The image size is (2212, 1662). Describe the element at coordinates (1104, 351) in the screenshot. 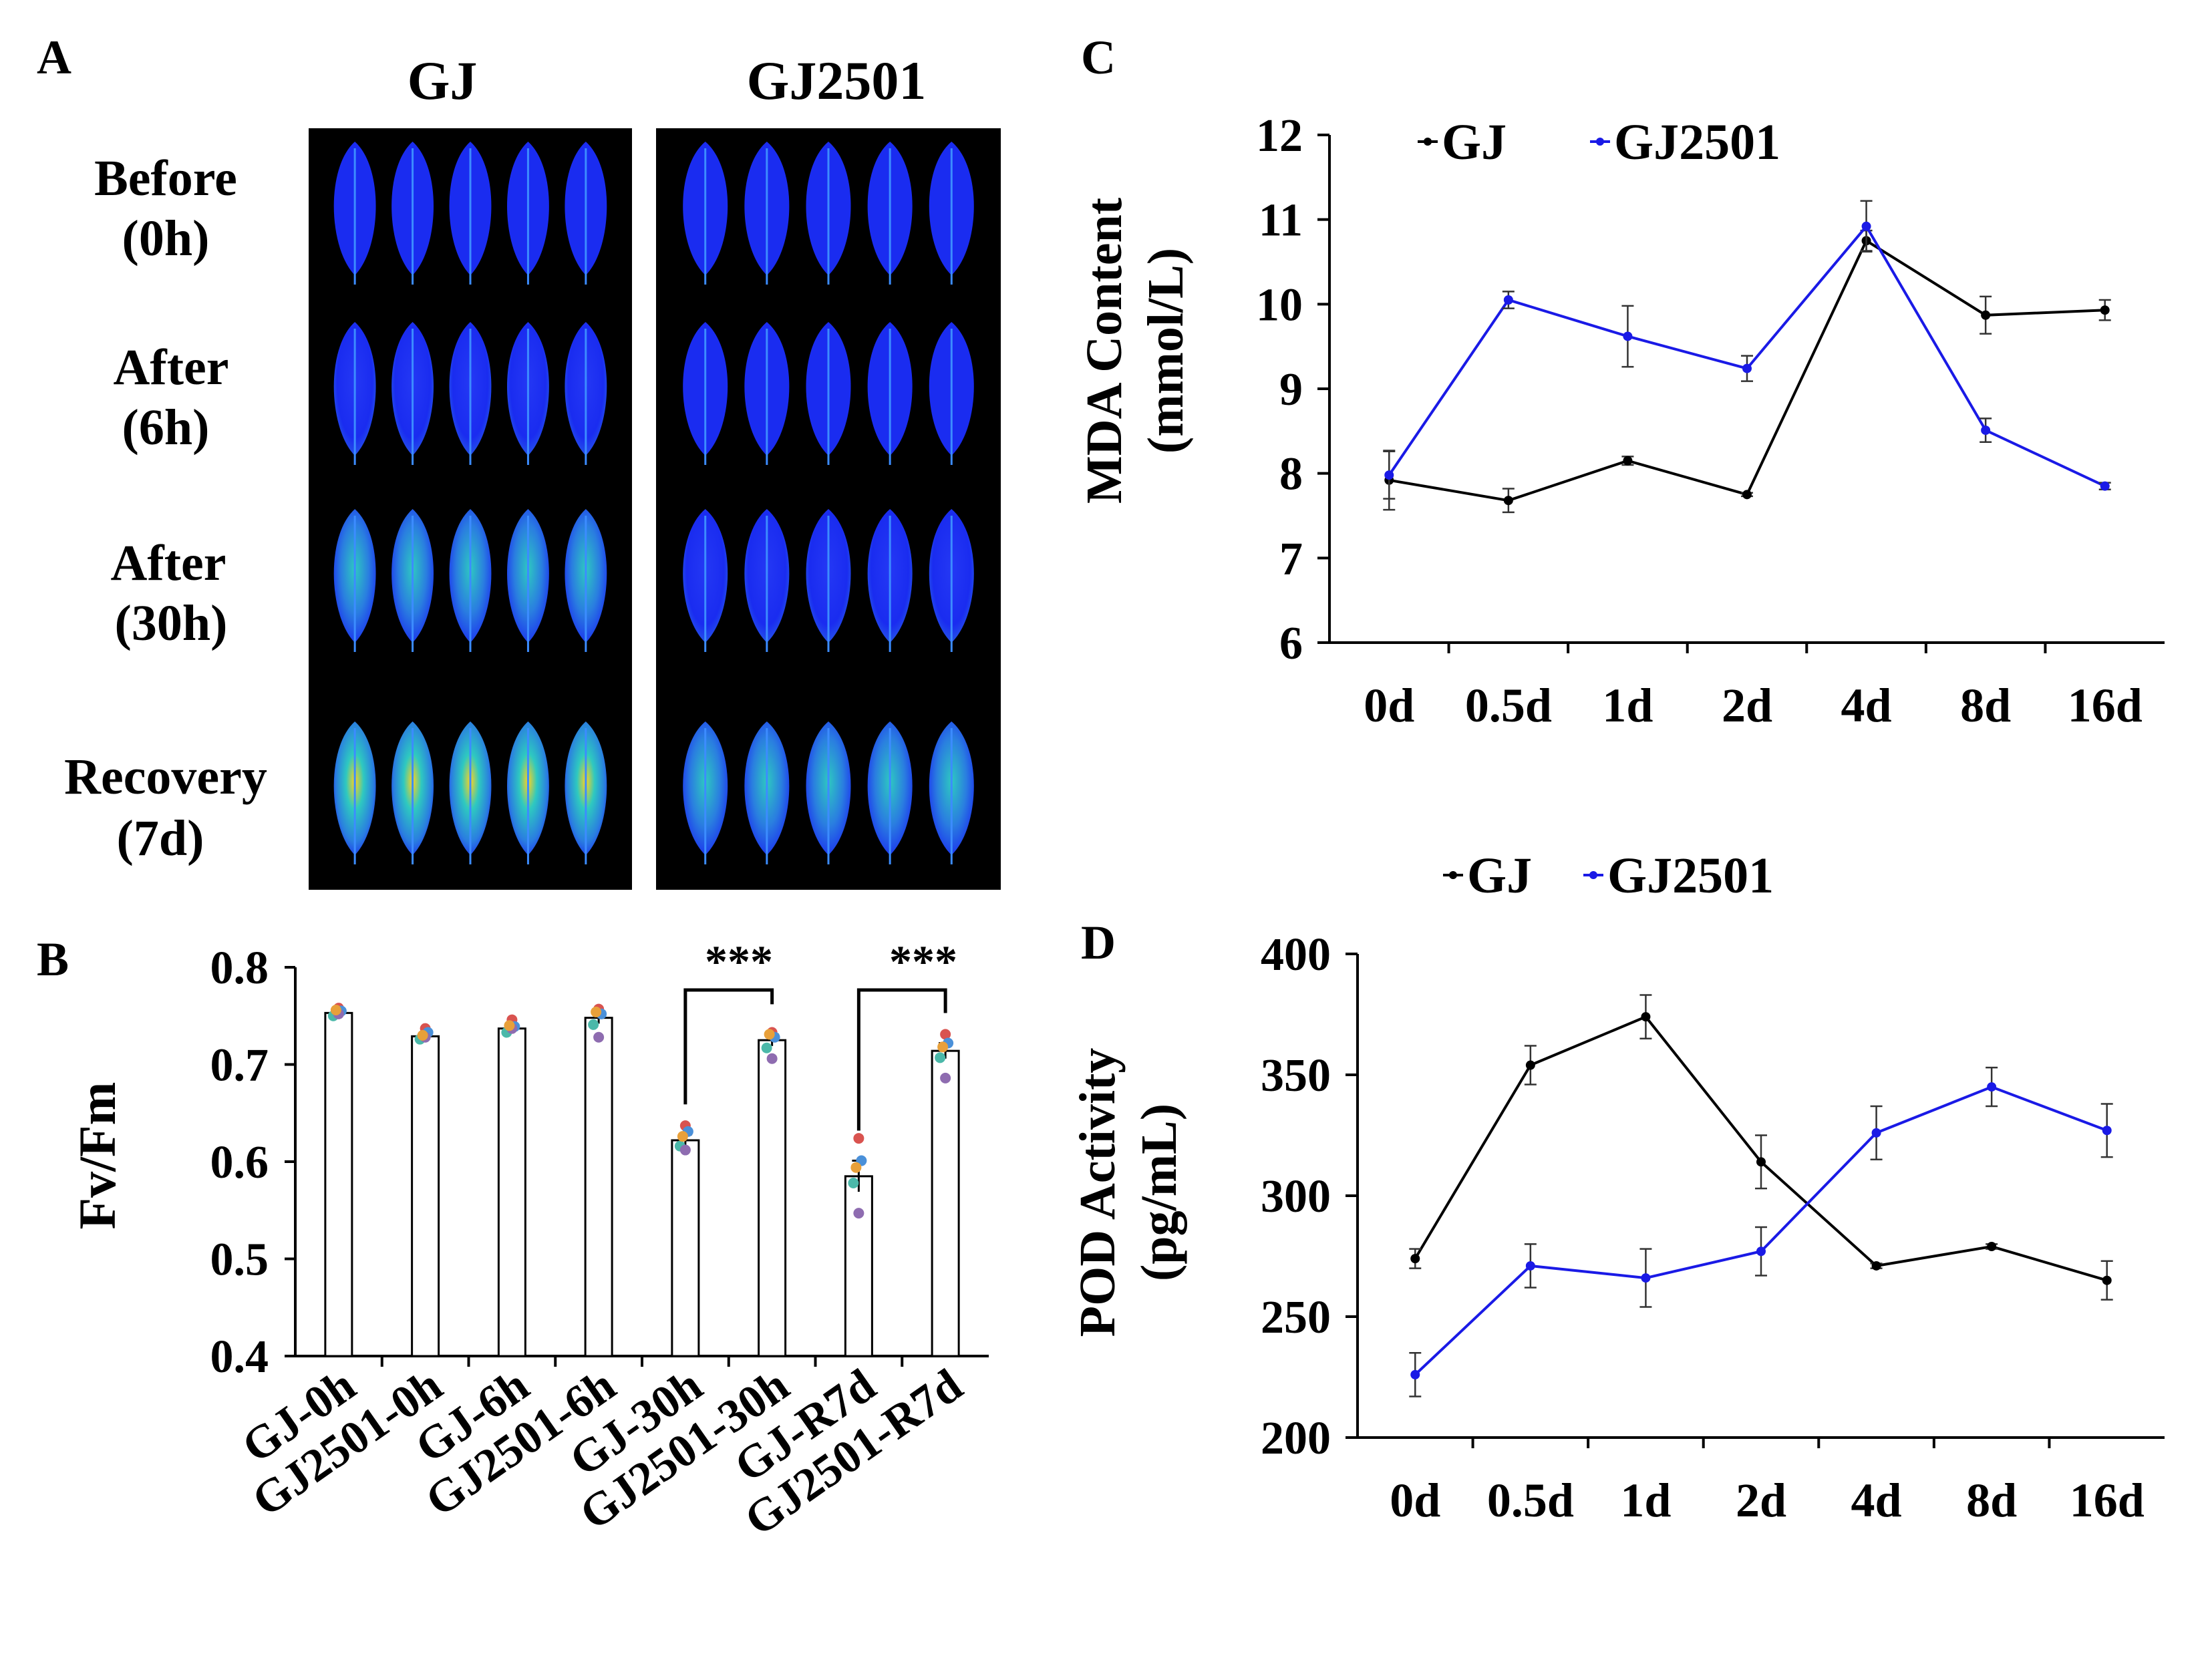

I see `panel-c-y-axis-label-line1: MDA Content` at that location.